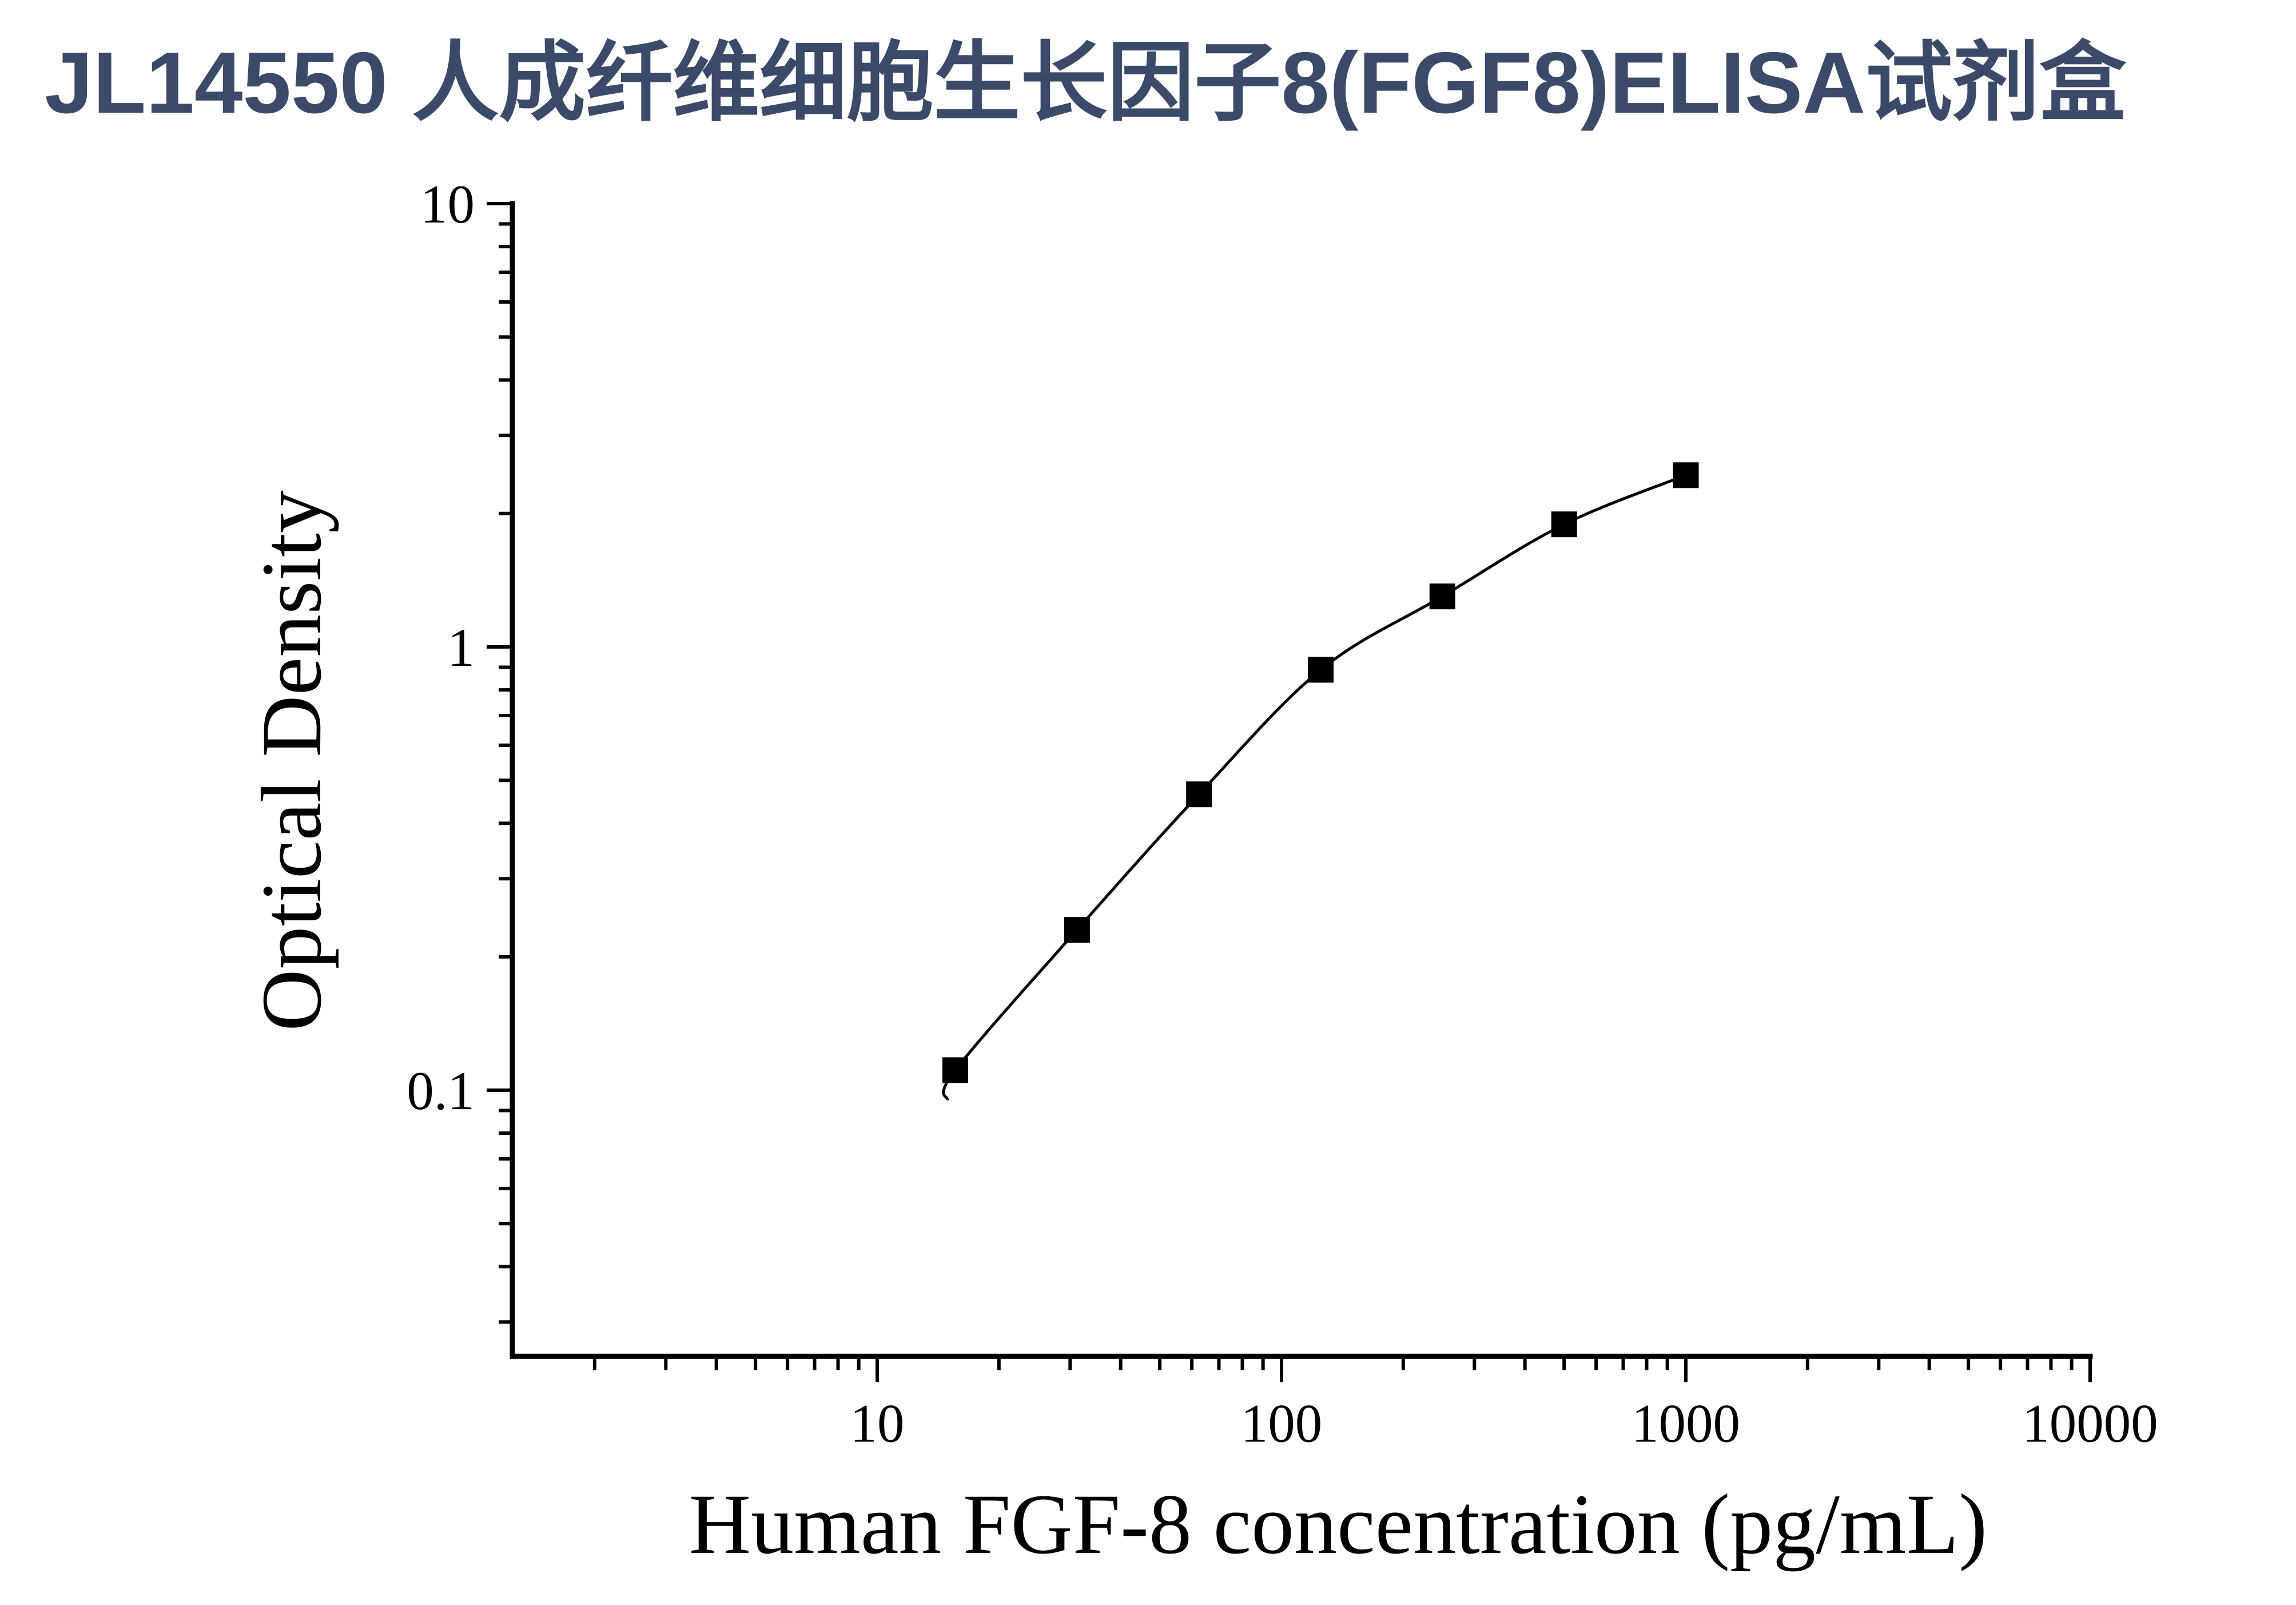  I want to click on x-tick-label: 1000, so click(1686, 1423).